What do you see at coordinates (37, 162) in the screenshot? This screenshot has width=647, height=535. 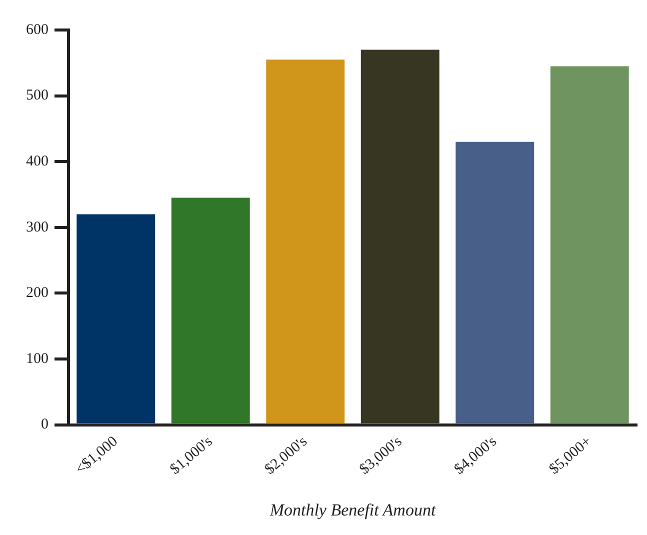 I see `y-tick-label: 400` at bounding box center [37, 162].